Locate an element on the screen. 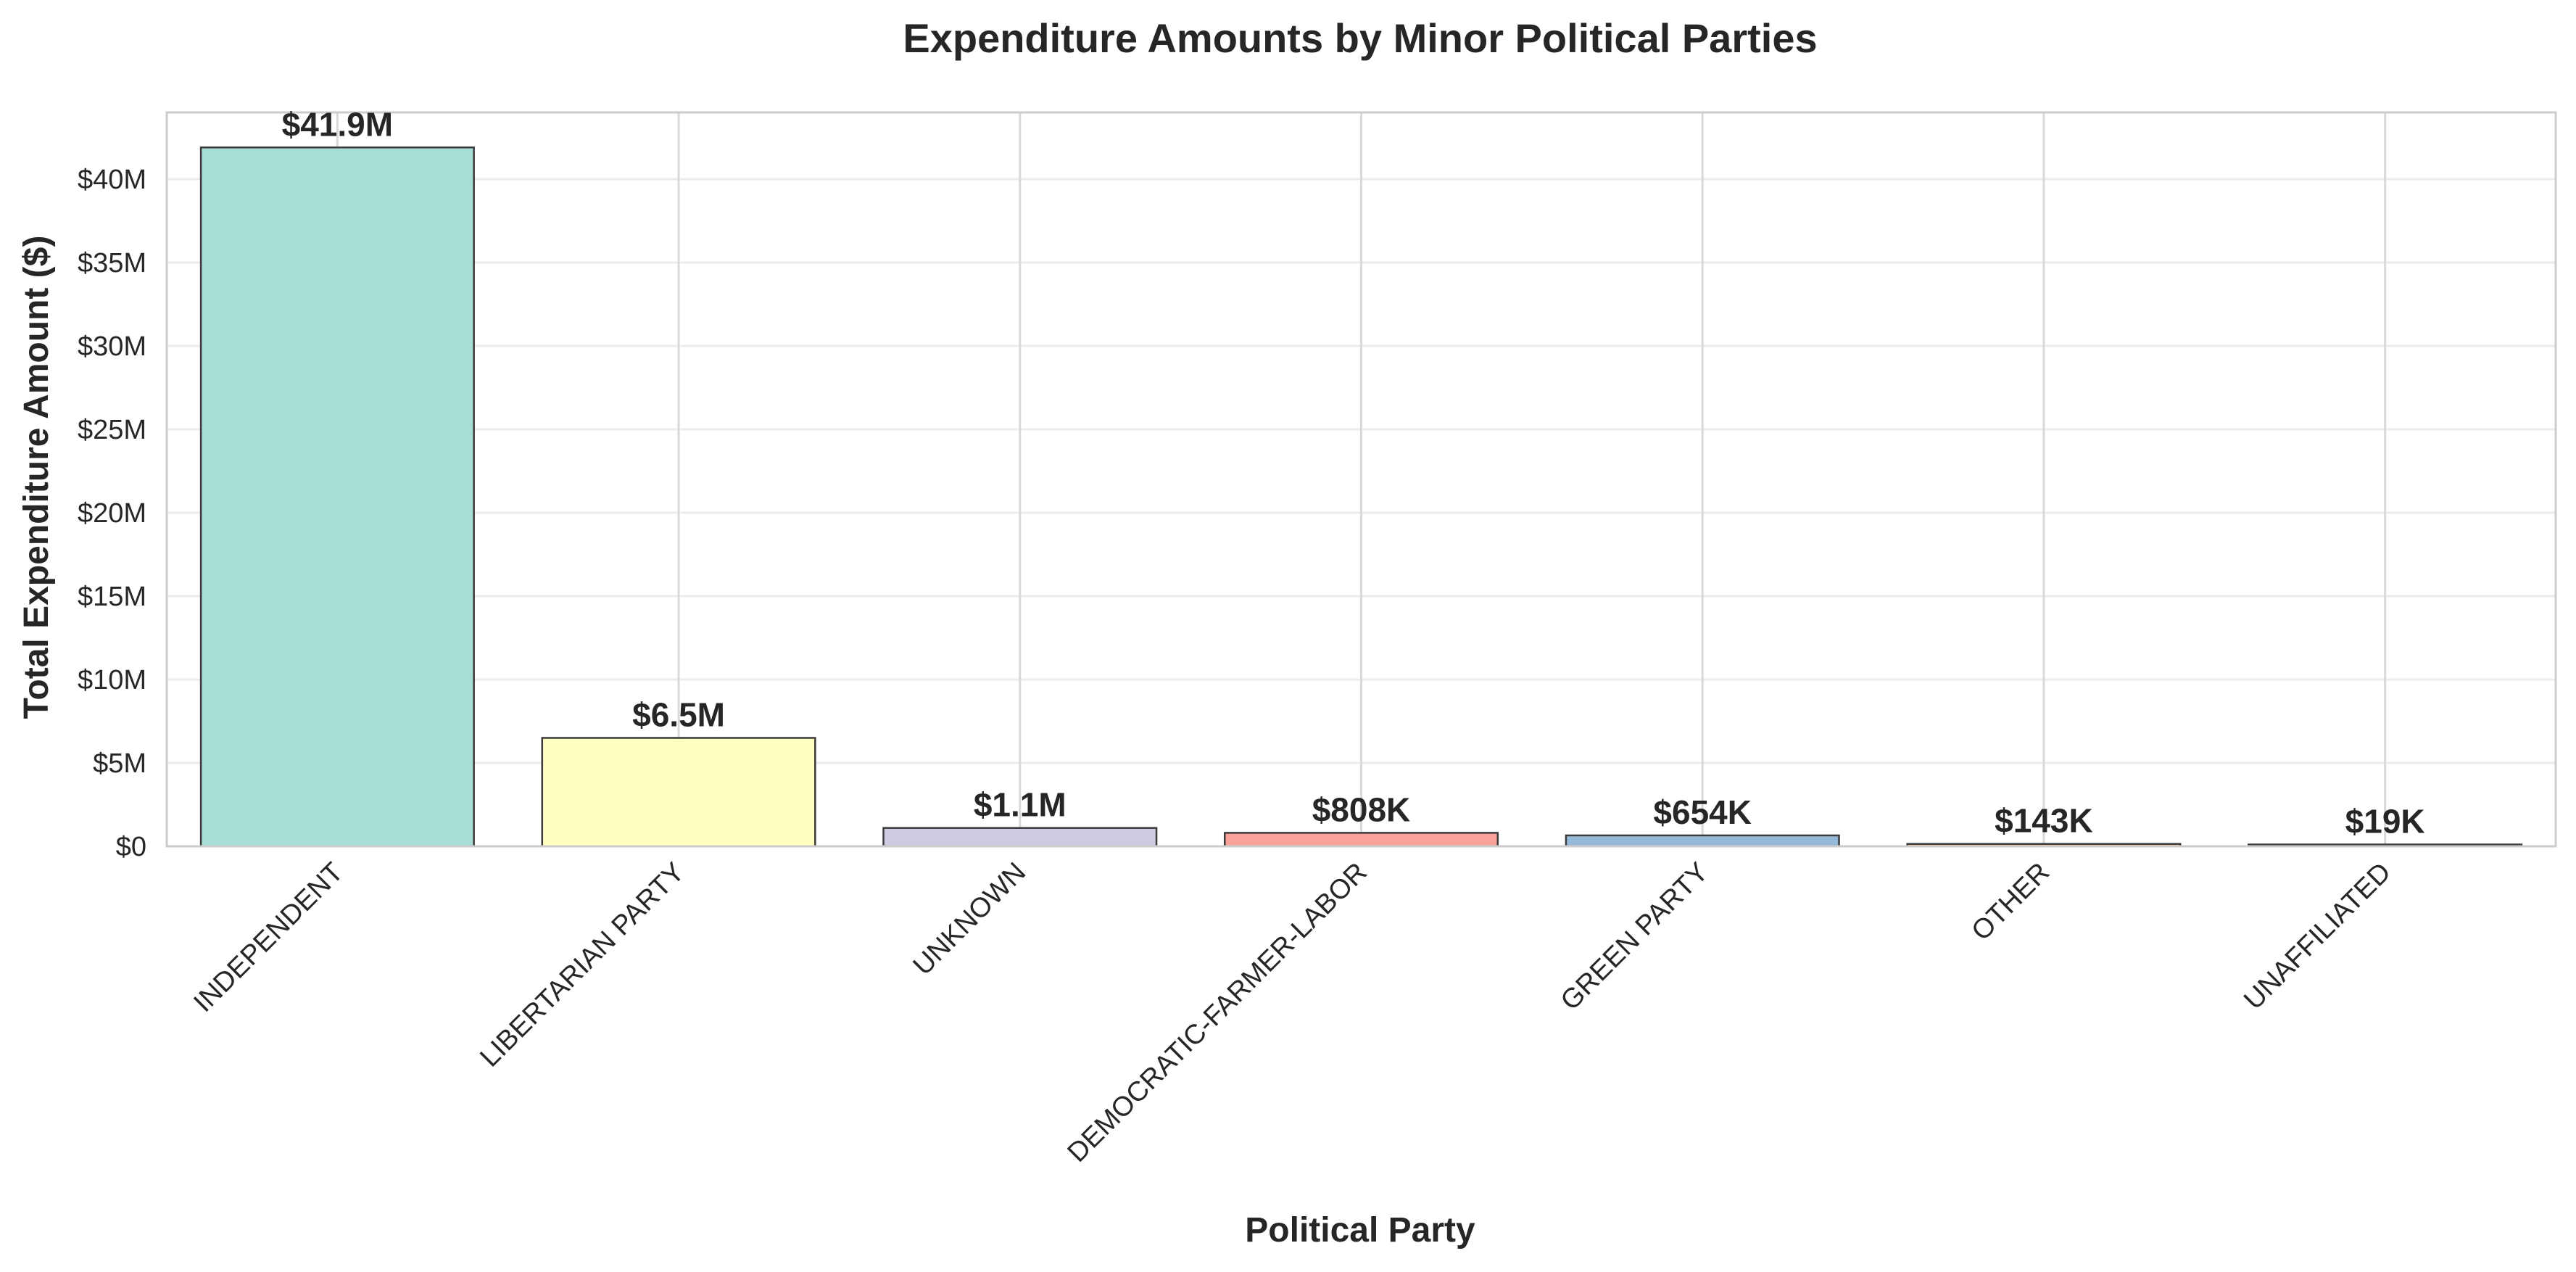 The image size is (2576, 1272). y-tick-label: $25M is located at coordinates (112, 430).